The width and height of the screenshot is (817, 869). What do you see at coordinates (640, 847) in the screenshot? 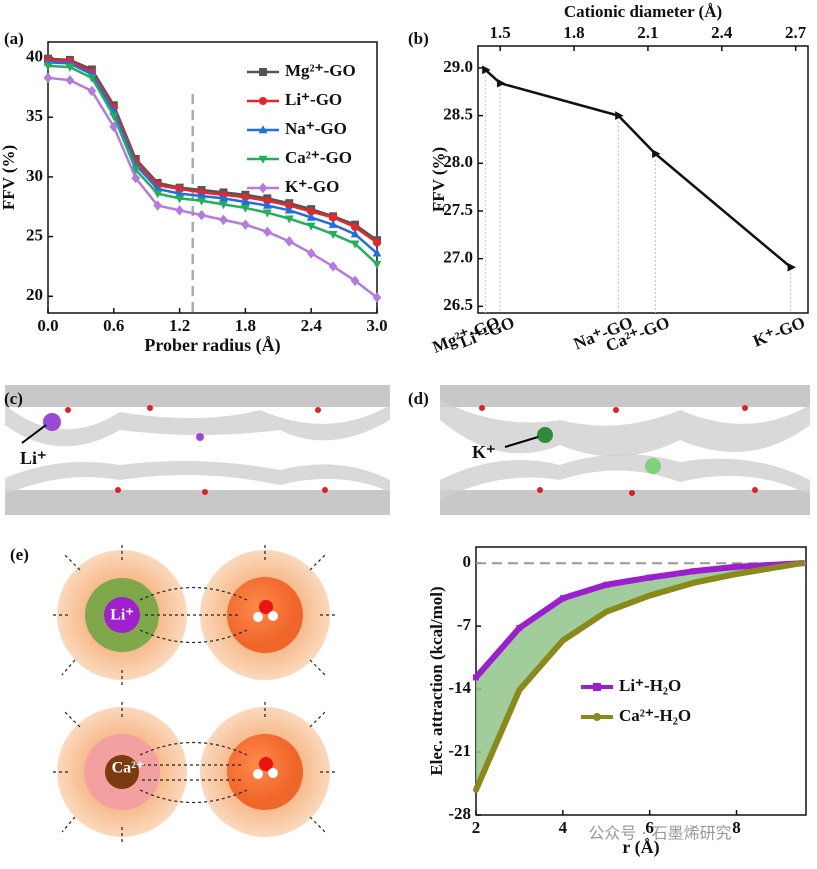
I see `x-axis-title: r (Å)` at bounding box center [640, 847].